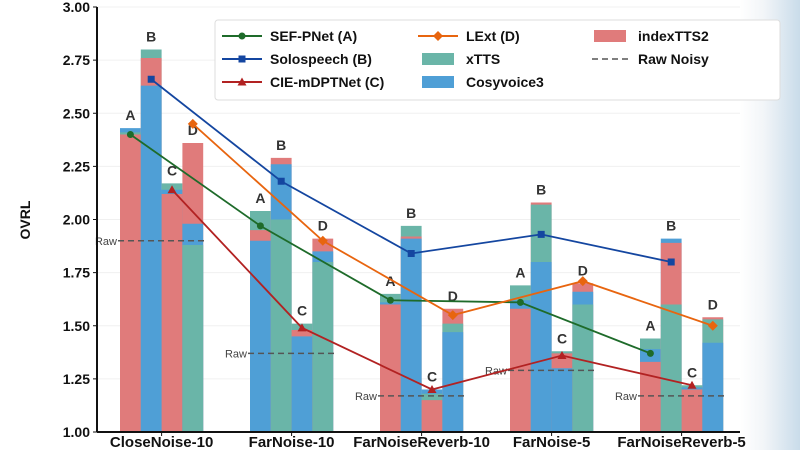 The height and width of the screenshot is (450, 800). Describe the element at coordinates (25, 219) in the screenshot. I see `y-axis-label: OVRL` at that location.